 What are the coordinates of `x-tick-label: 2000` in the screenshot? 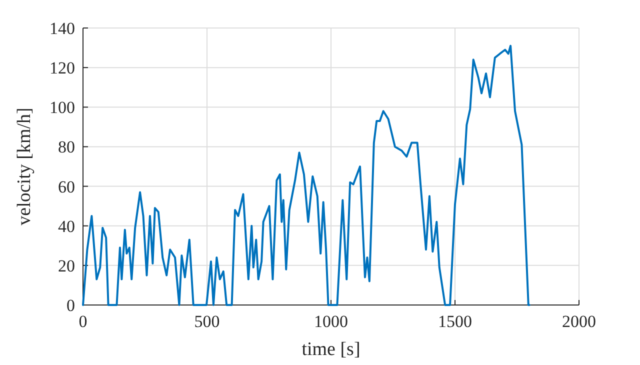 It's located at (579, 321).